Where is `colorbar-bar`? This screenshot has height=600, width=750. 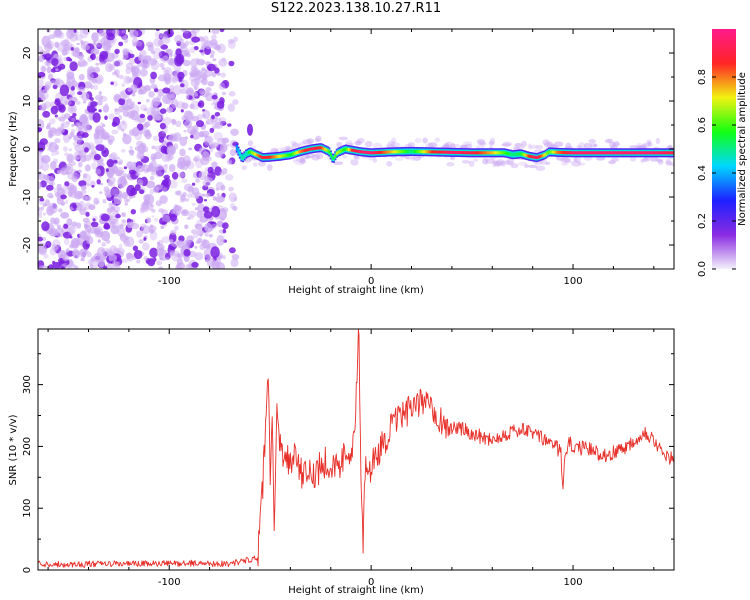 colorbar-bar is located at coordinates (724, 149).